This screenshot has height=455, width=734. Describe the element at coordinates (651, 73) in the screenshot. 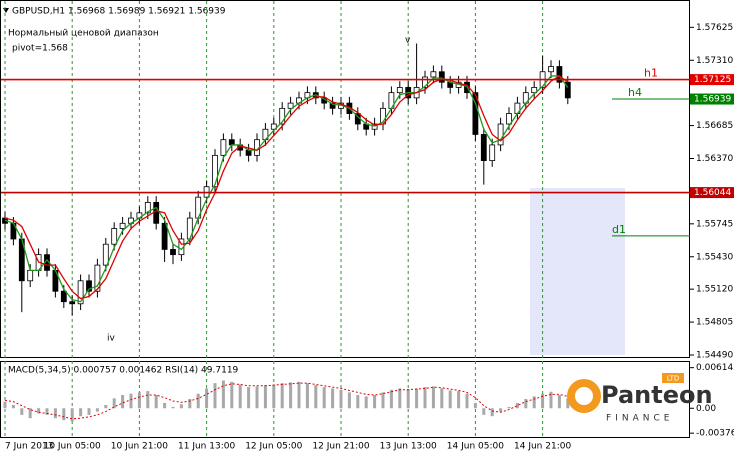

I see `level-name: h1` at that location.